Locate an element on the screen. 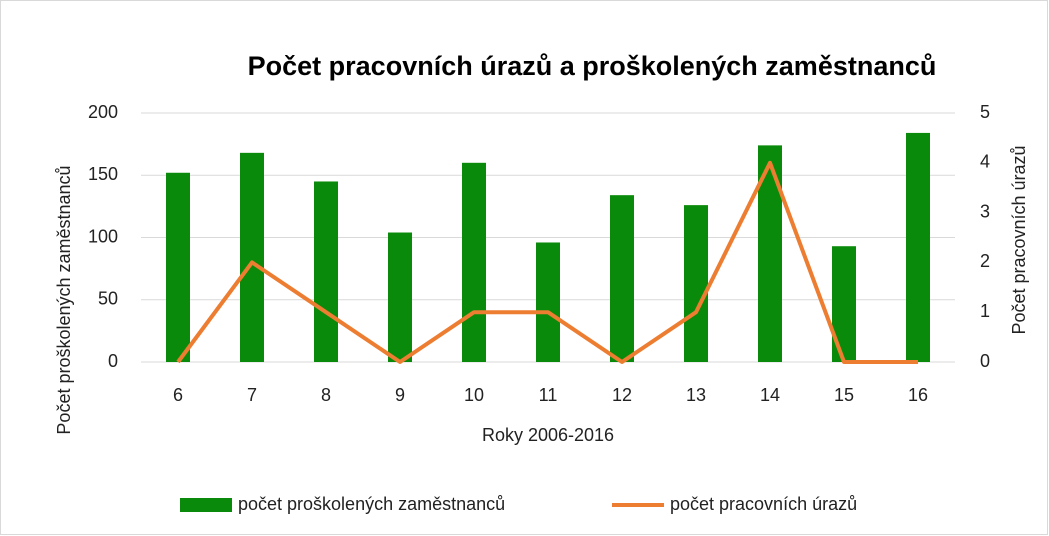  x-tick-label: 16 is located at coordinates (918, 395).